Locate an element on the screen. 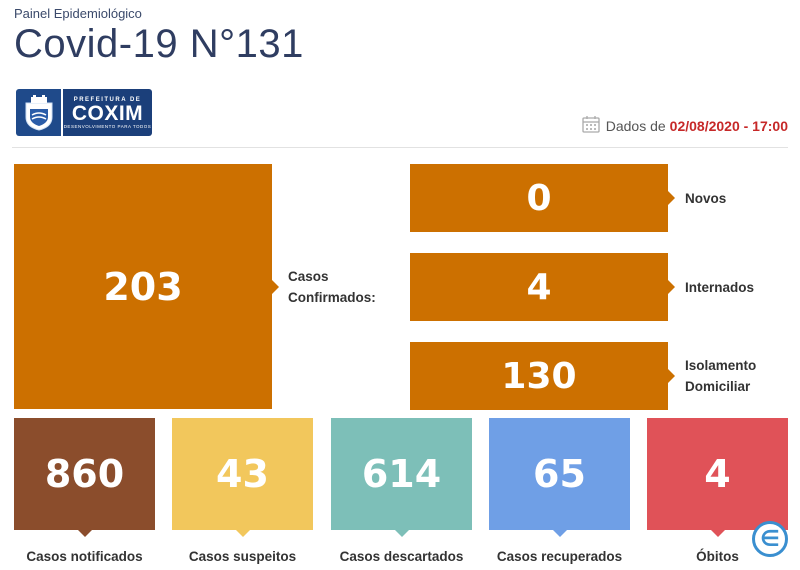 This screenshot has height=570, width=800. hospitalized-value: 4 is located at coordinates (539, 287).